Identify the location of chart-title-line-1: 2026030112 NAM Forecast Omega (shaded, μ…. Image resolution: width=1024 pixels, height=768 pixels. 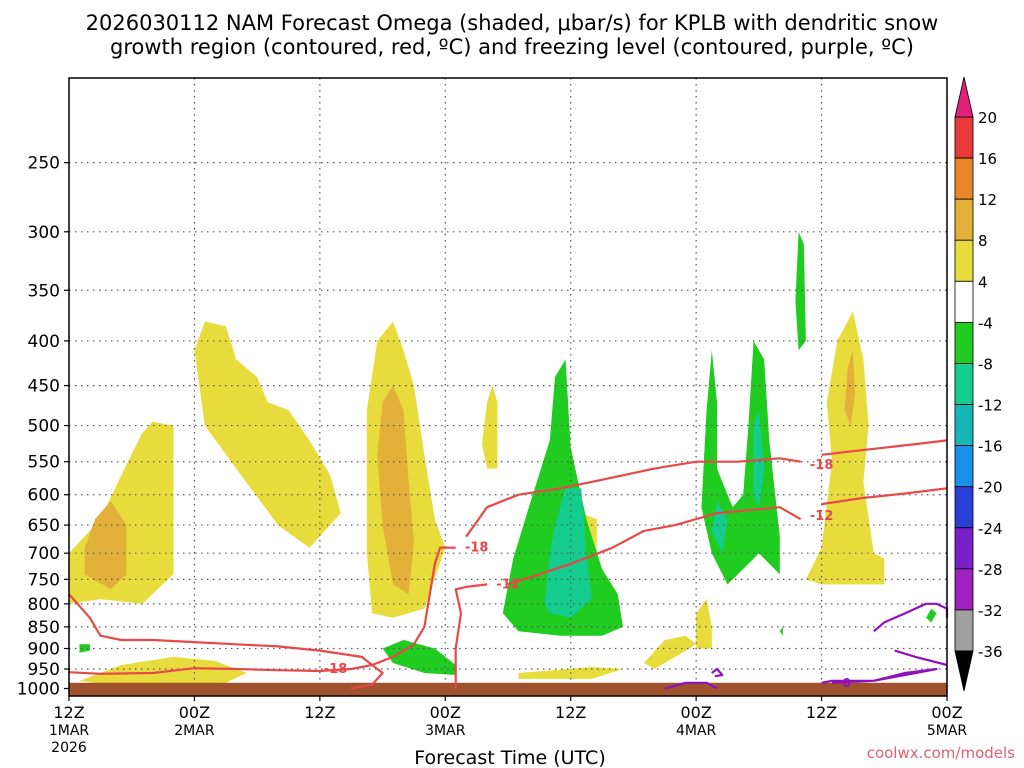
(512, 23).